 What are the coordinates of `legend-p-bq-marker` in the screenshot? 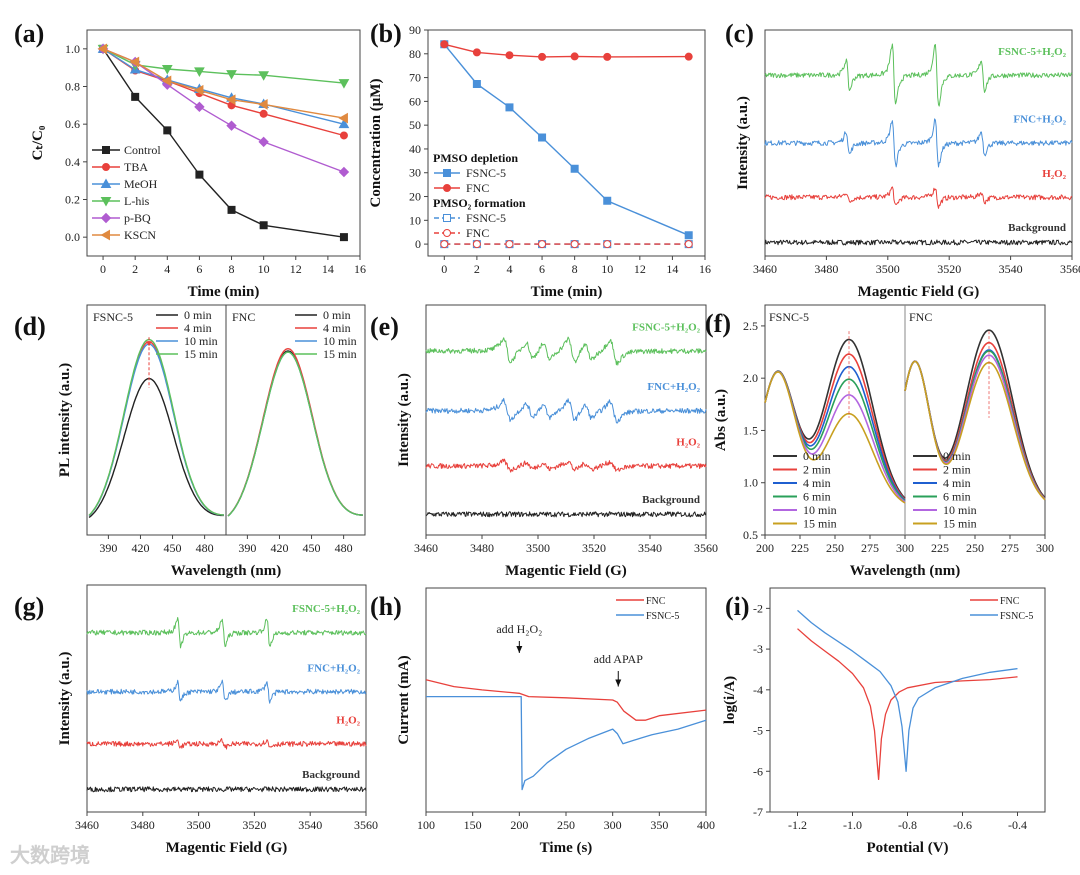 It's located at (106, 218).